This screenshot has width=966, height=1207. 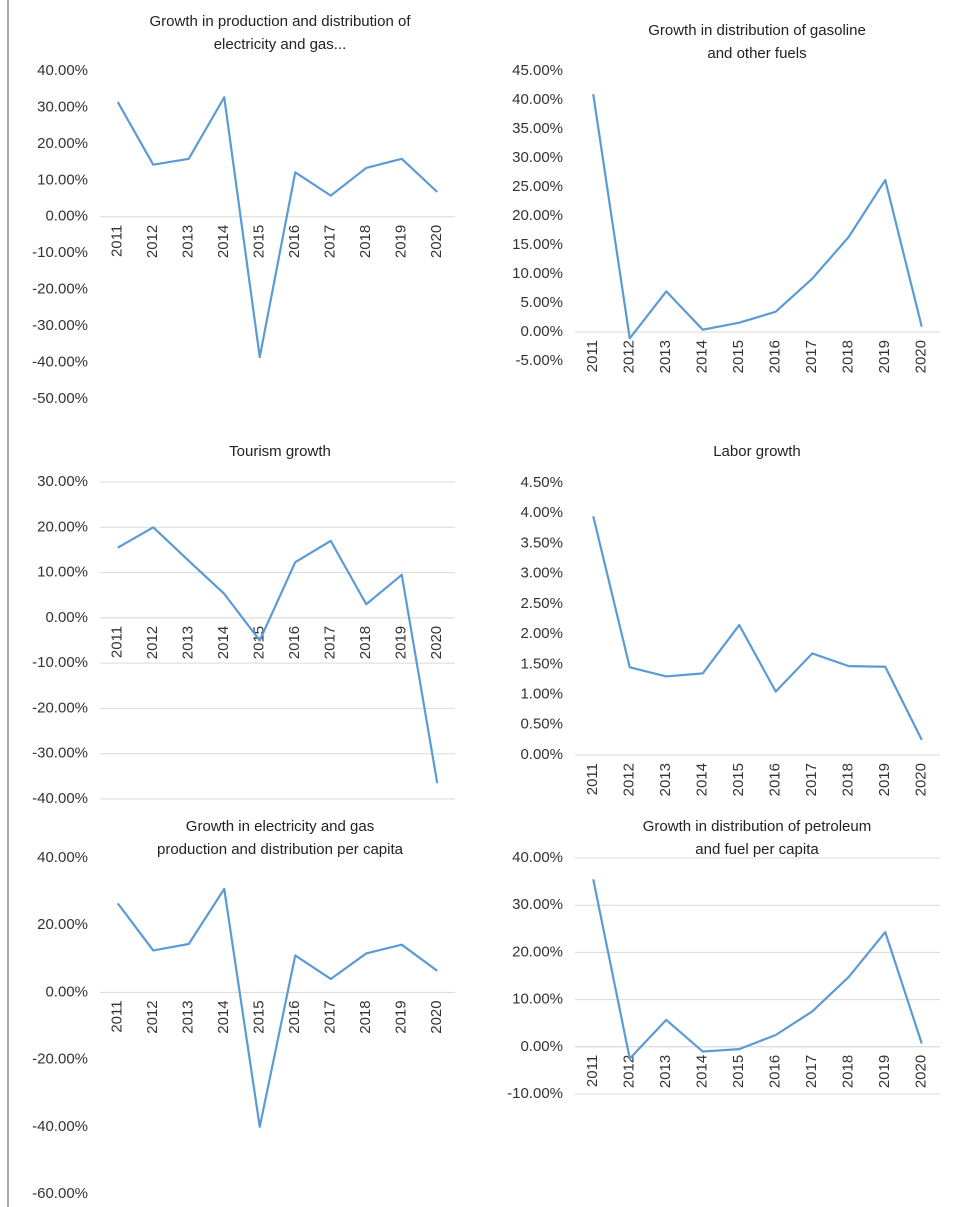 What do you see at coordinates (541, 694) in the screenshot?
I see `y-tick-label: 1.00%` at bounding box center [541, 694].